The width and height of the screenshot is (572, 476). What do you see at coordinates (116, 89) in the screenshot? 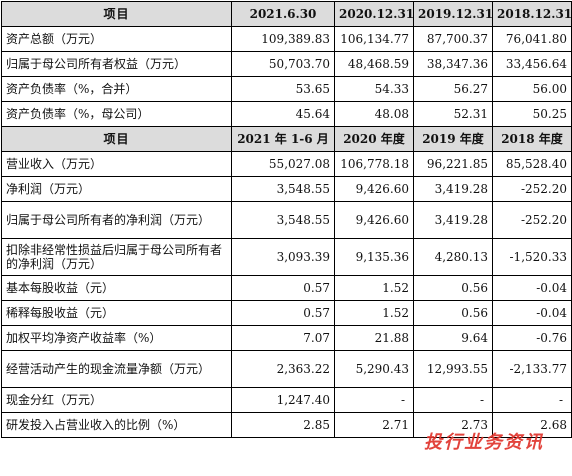
I see `row-label-cell: 资产负债率（%，合并）` at bounding box center [116, 89].